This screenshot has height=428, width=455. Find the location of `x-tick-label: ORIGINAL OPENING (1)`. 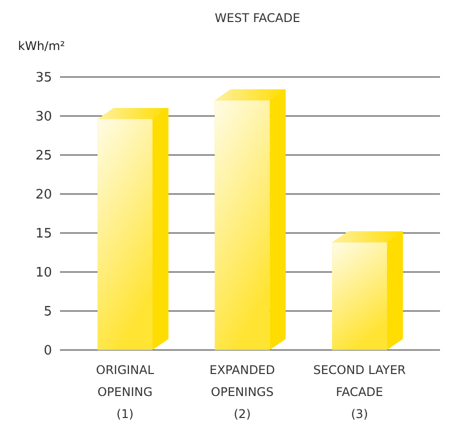

x-tick-label: ORIGINAL OPENING (1) is located at coordinates (125, 392).